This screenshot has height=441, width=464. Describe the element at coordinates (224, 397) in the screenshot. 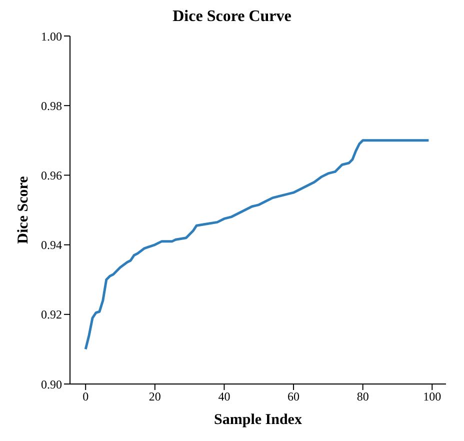

I see `x-tick-label: 40` at that location.